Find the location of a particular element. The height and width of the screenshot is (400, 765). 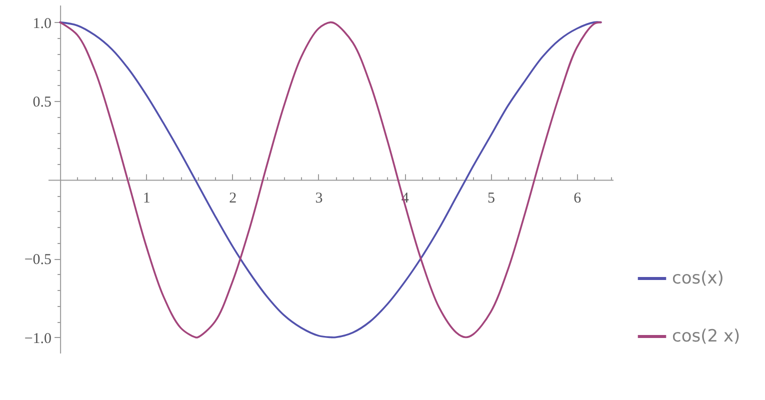

legend-label: cos(2 x) is located at coordinates (706, 336).